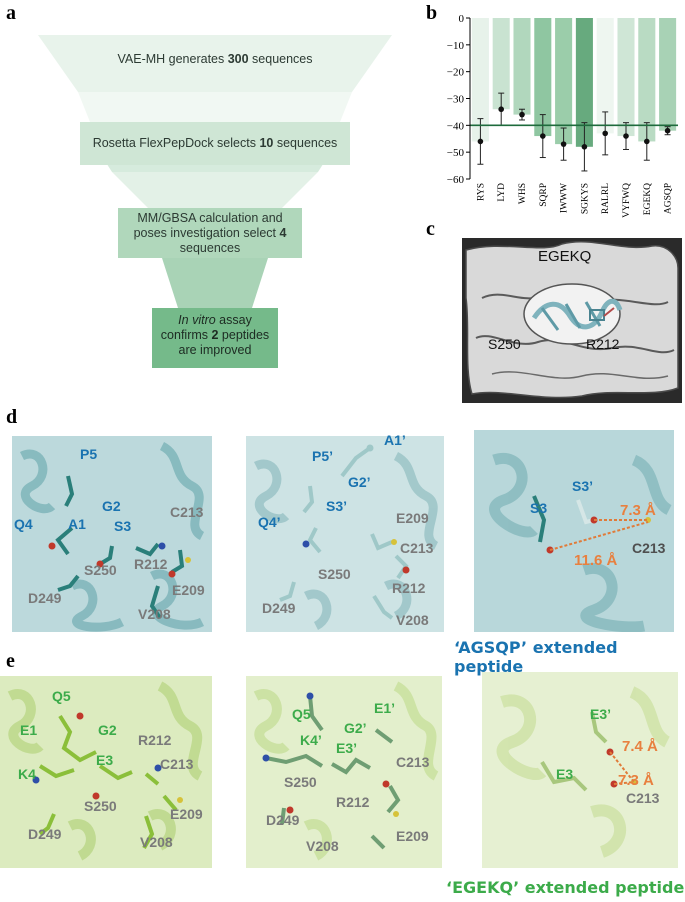 The height and width of the screenshot is (902, 685). Describe the element at coordinates (151, 564) in the screenshot. I see `d-left-label-r212: R212` at that location.